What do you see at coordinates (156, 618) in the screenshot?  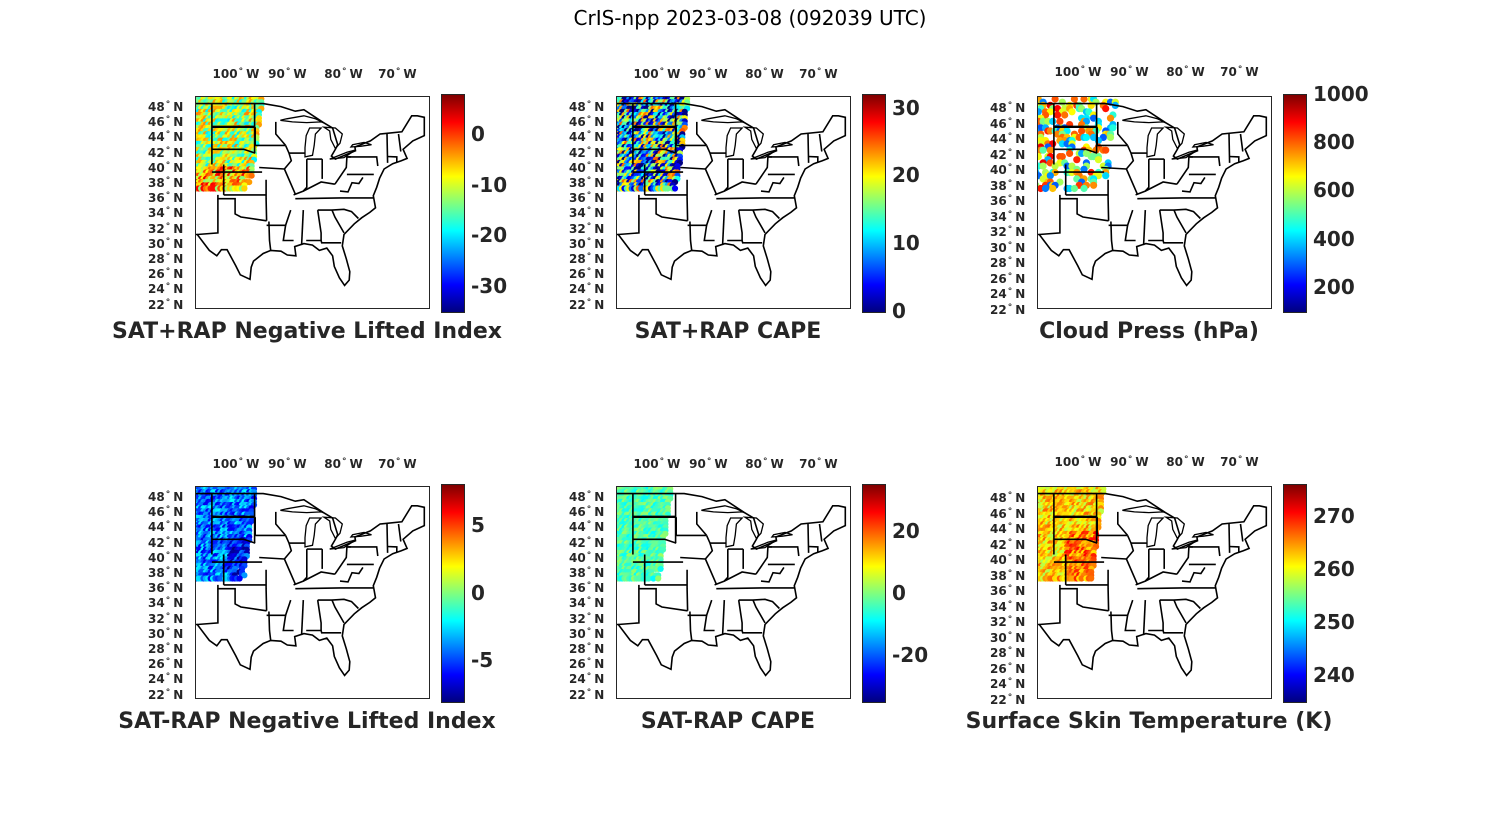 I see `lat-value: 32` at bounding box center [156, 618].